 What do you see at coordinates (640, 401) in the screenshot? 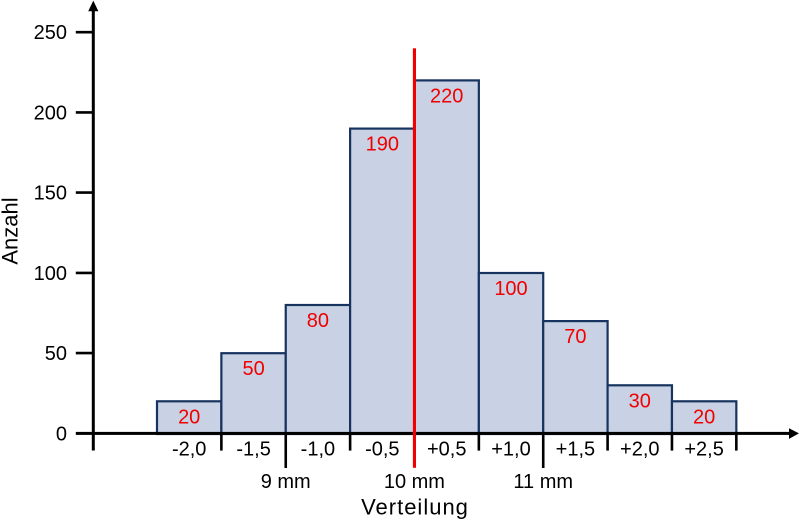
I see `svg-text: 30` at bounding box center [640, 401].